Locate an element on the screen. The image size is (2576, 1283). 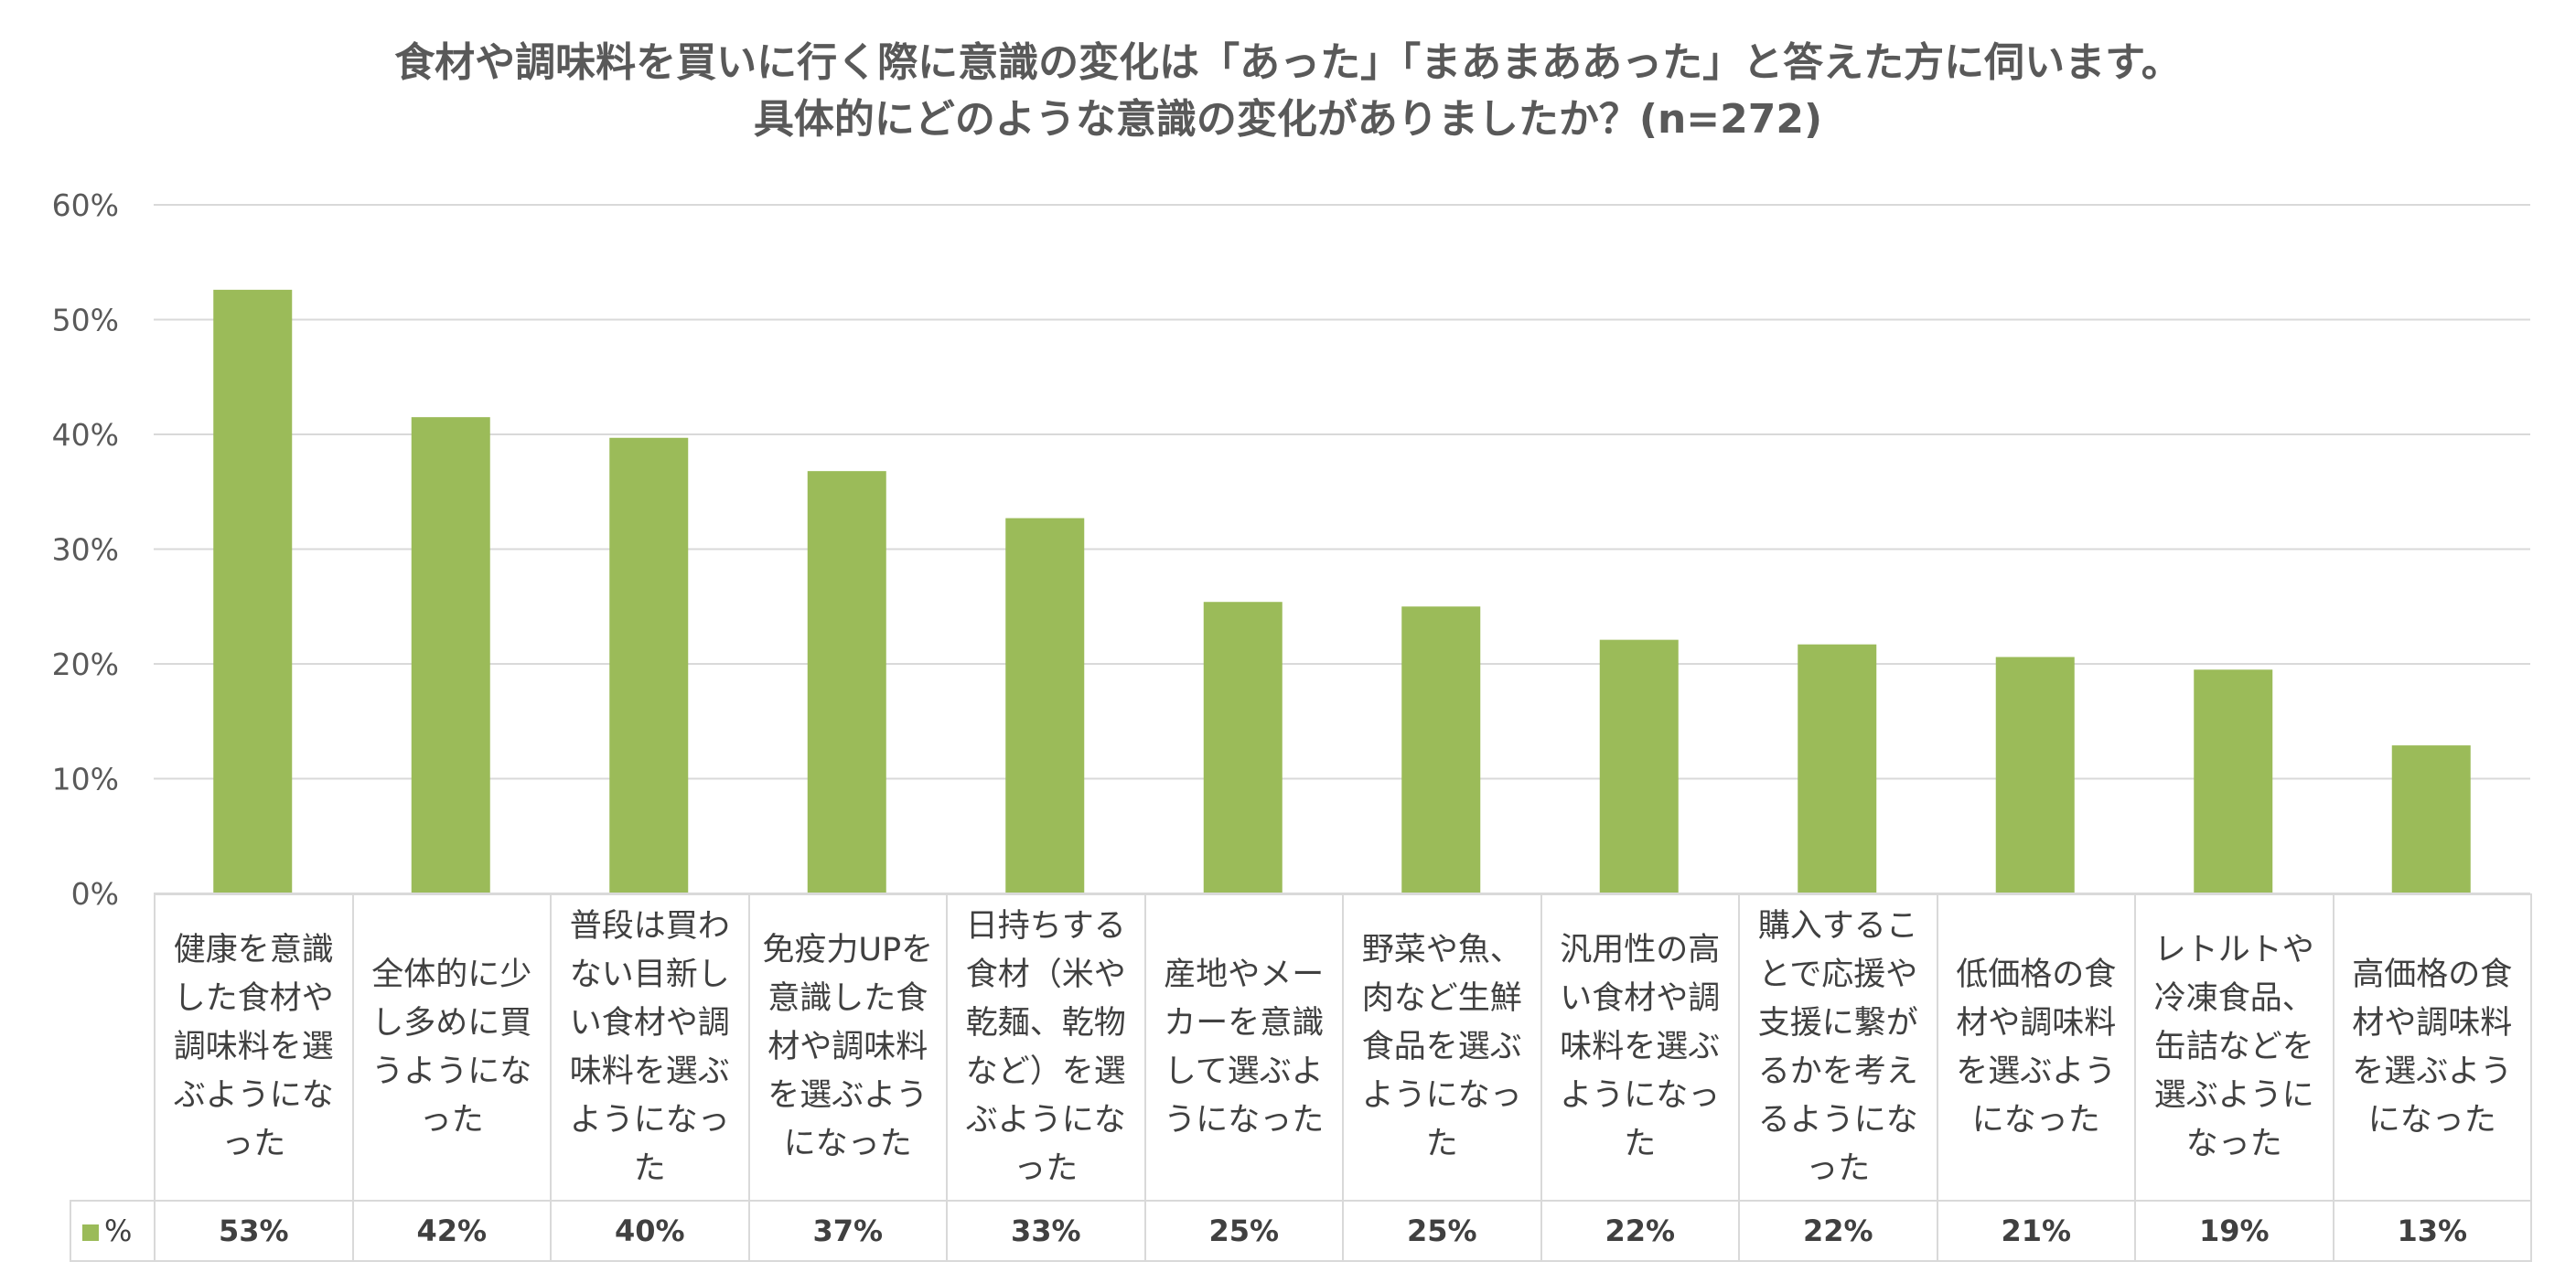
data-label: 53% is located at coordinates (254, 1231).